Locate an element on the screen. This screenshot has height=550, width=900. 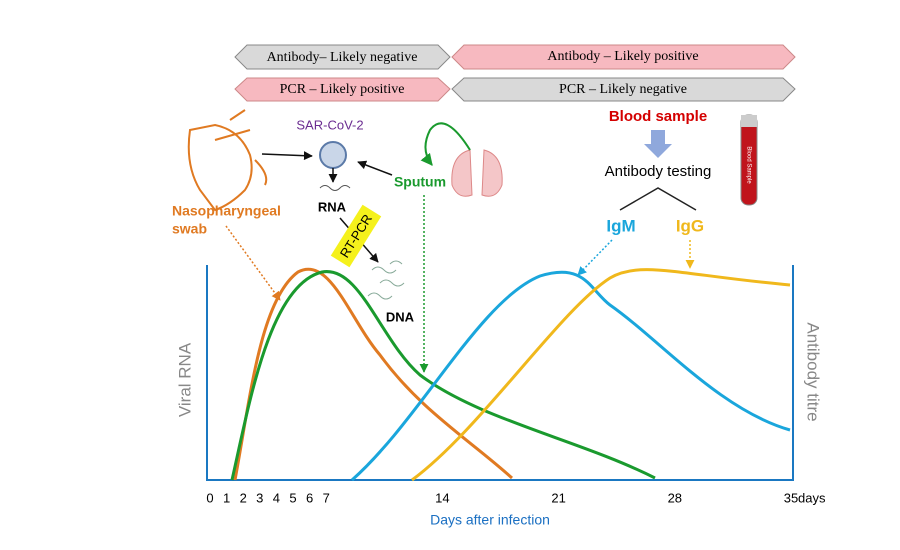
label: swab is located at coordinates (189, 229).